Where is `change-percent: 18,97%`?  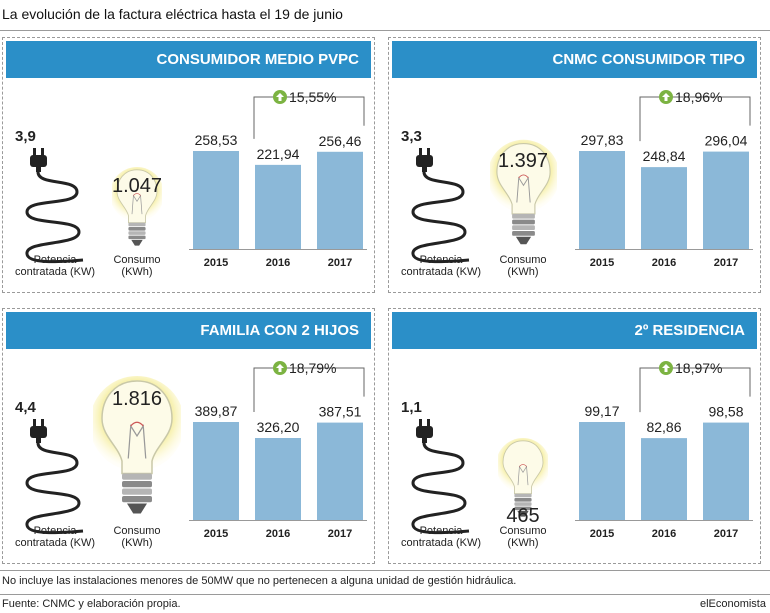 change-percent: 18,97% is located at coordinates (698, 368).